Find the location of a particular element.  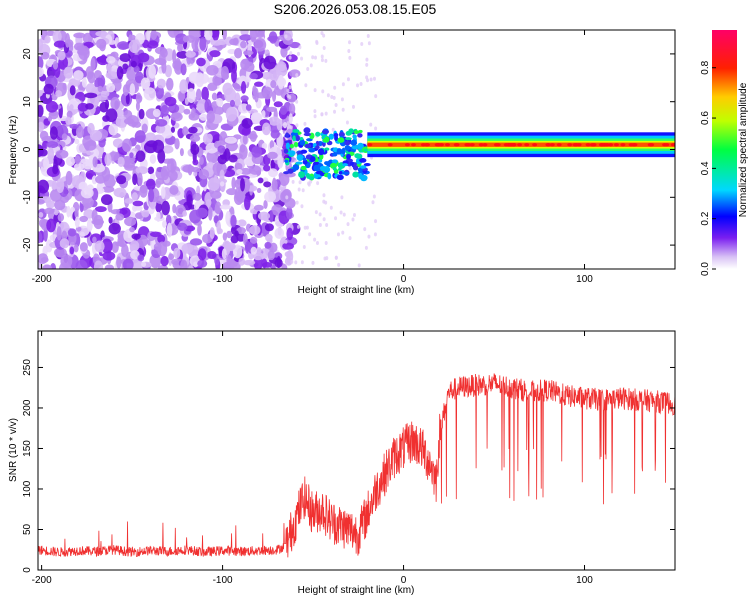

snr-x-label: Height of straight line (km) is located at coordinates (356, 590).